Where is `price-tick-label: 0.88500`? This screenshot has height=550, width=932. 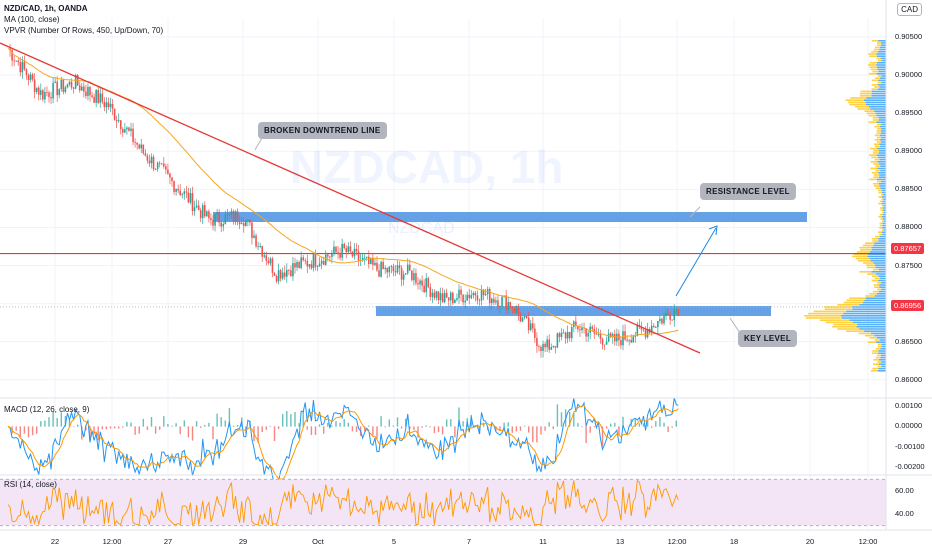
price-tick-label: 0.88500 is located at coordinates (909, 189).